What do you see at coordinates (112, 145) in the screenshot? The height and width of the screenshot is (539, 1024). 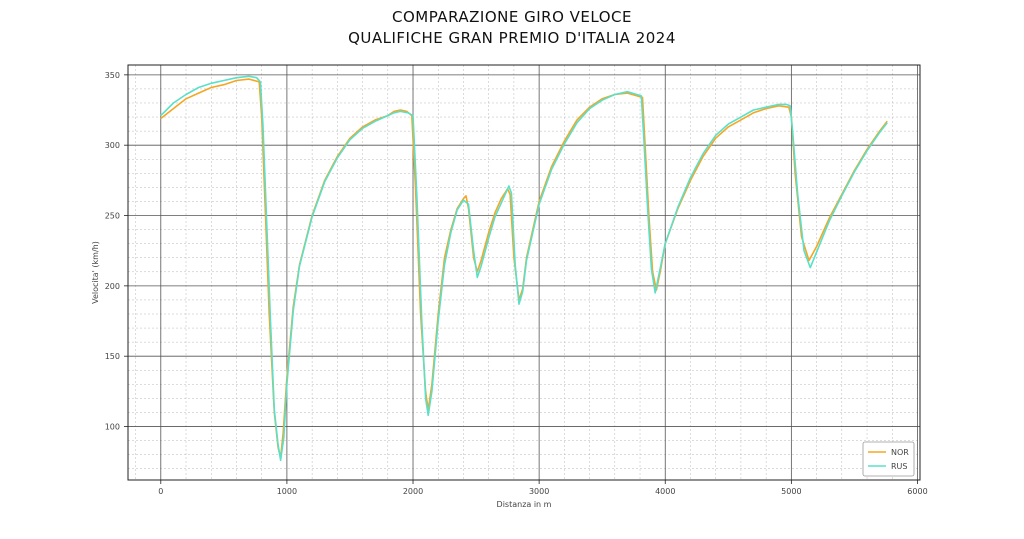 I see `y-tick-label: 300` at bounding box center [112, 145].